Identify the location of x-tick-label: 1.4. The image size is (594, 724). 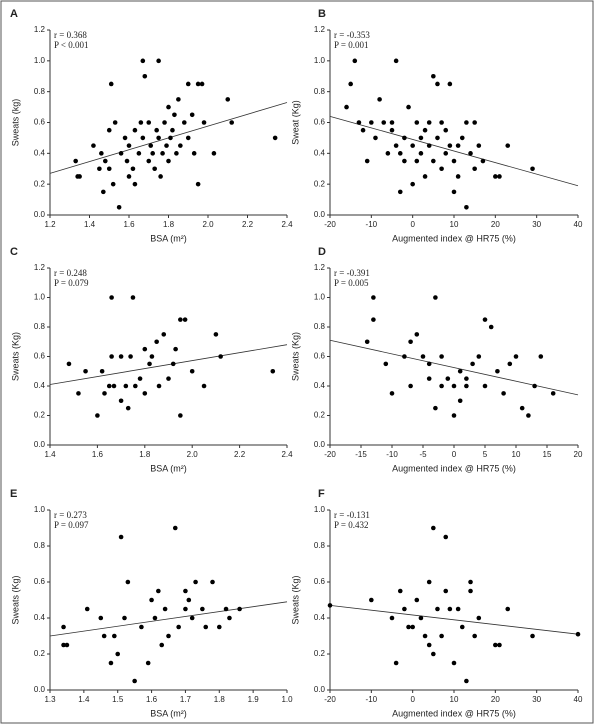
(50, 454).